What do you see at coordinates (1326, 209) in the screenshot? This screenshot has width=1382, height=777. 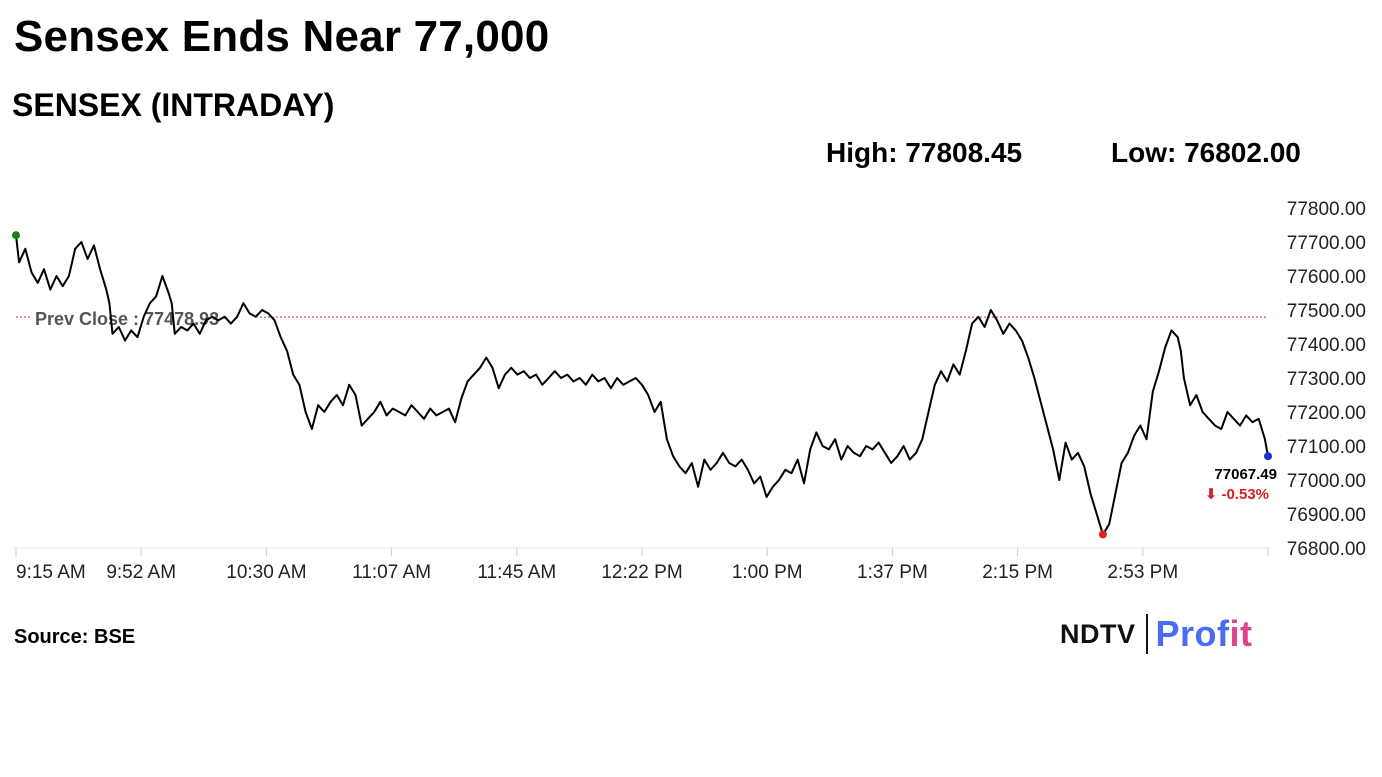 I see `y-tick-label: 77800.00` at bounding box center [1326, 209].